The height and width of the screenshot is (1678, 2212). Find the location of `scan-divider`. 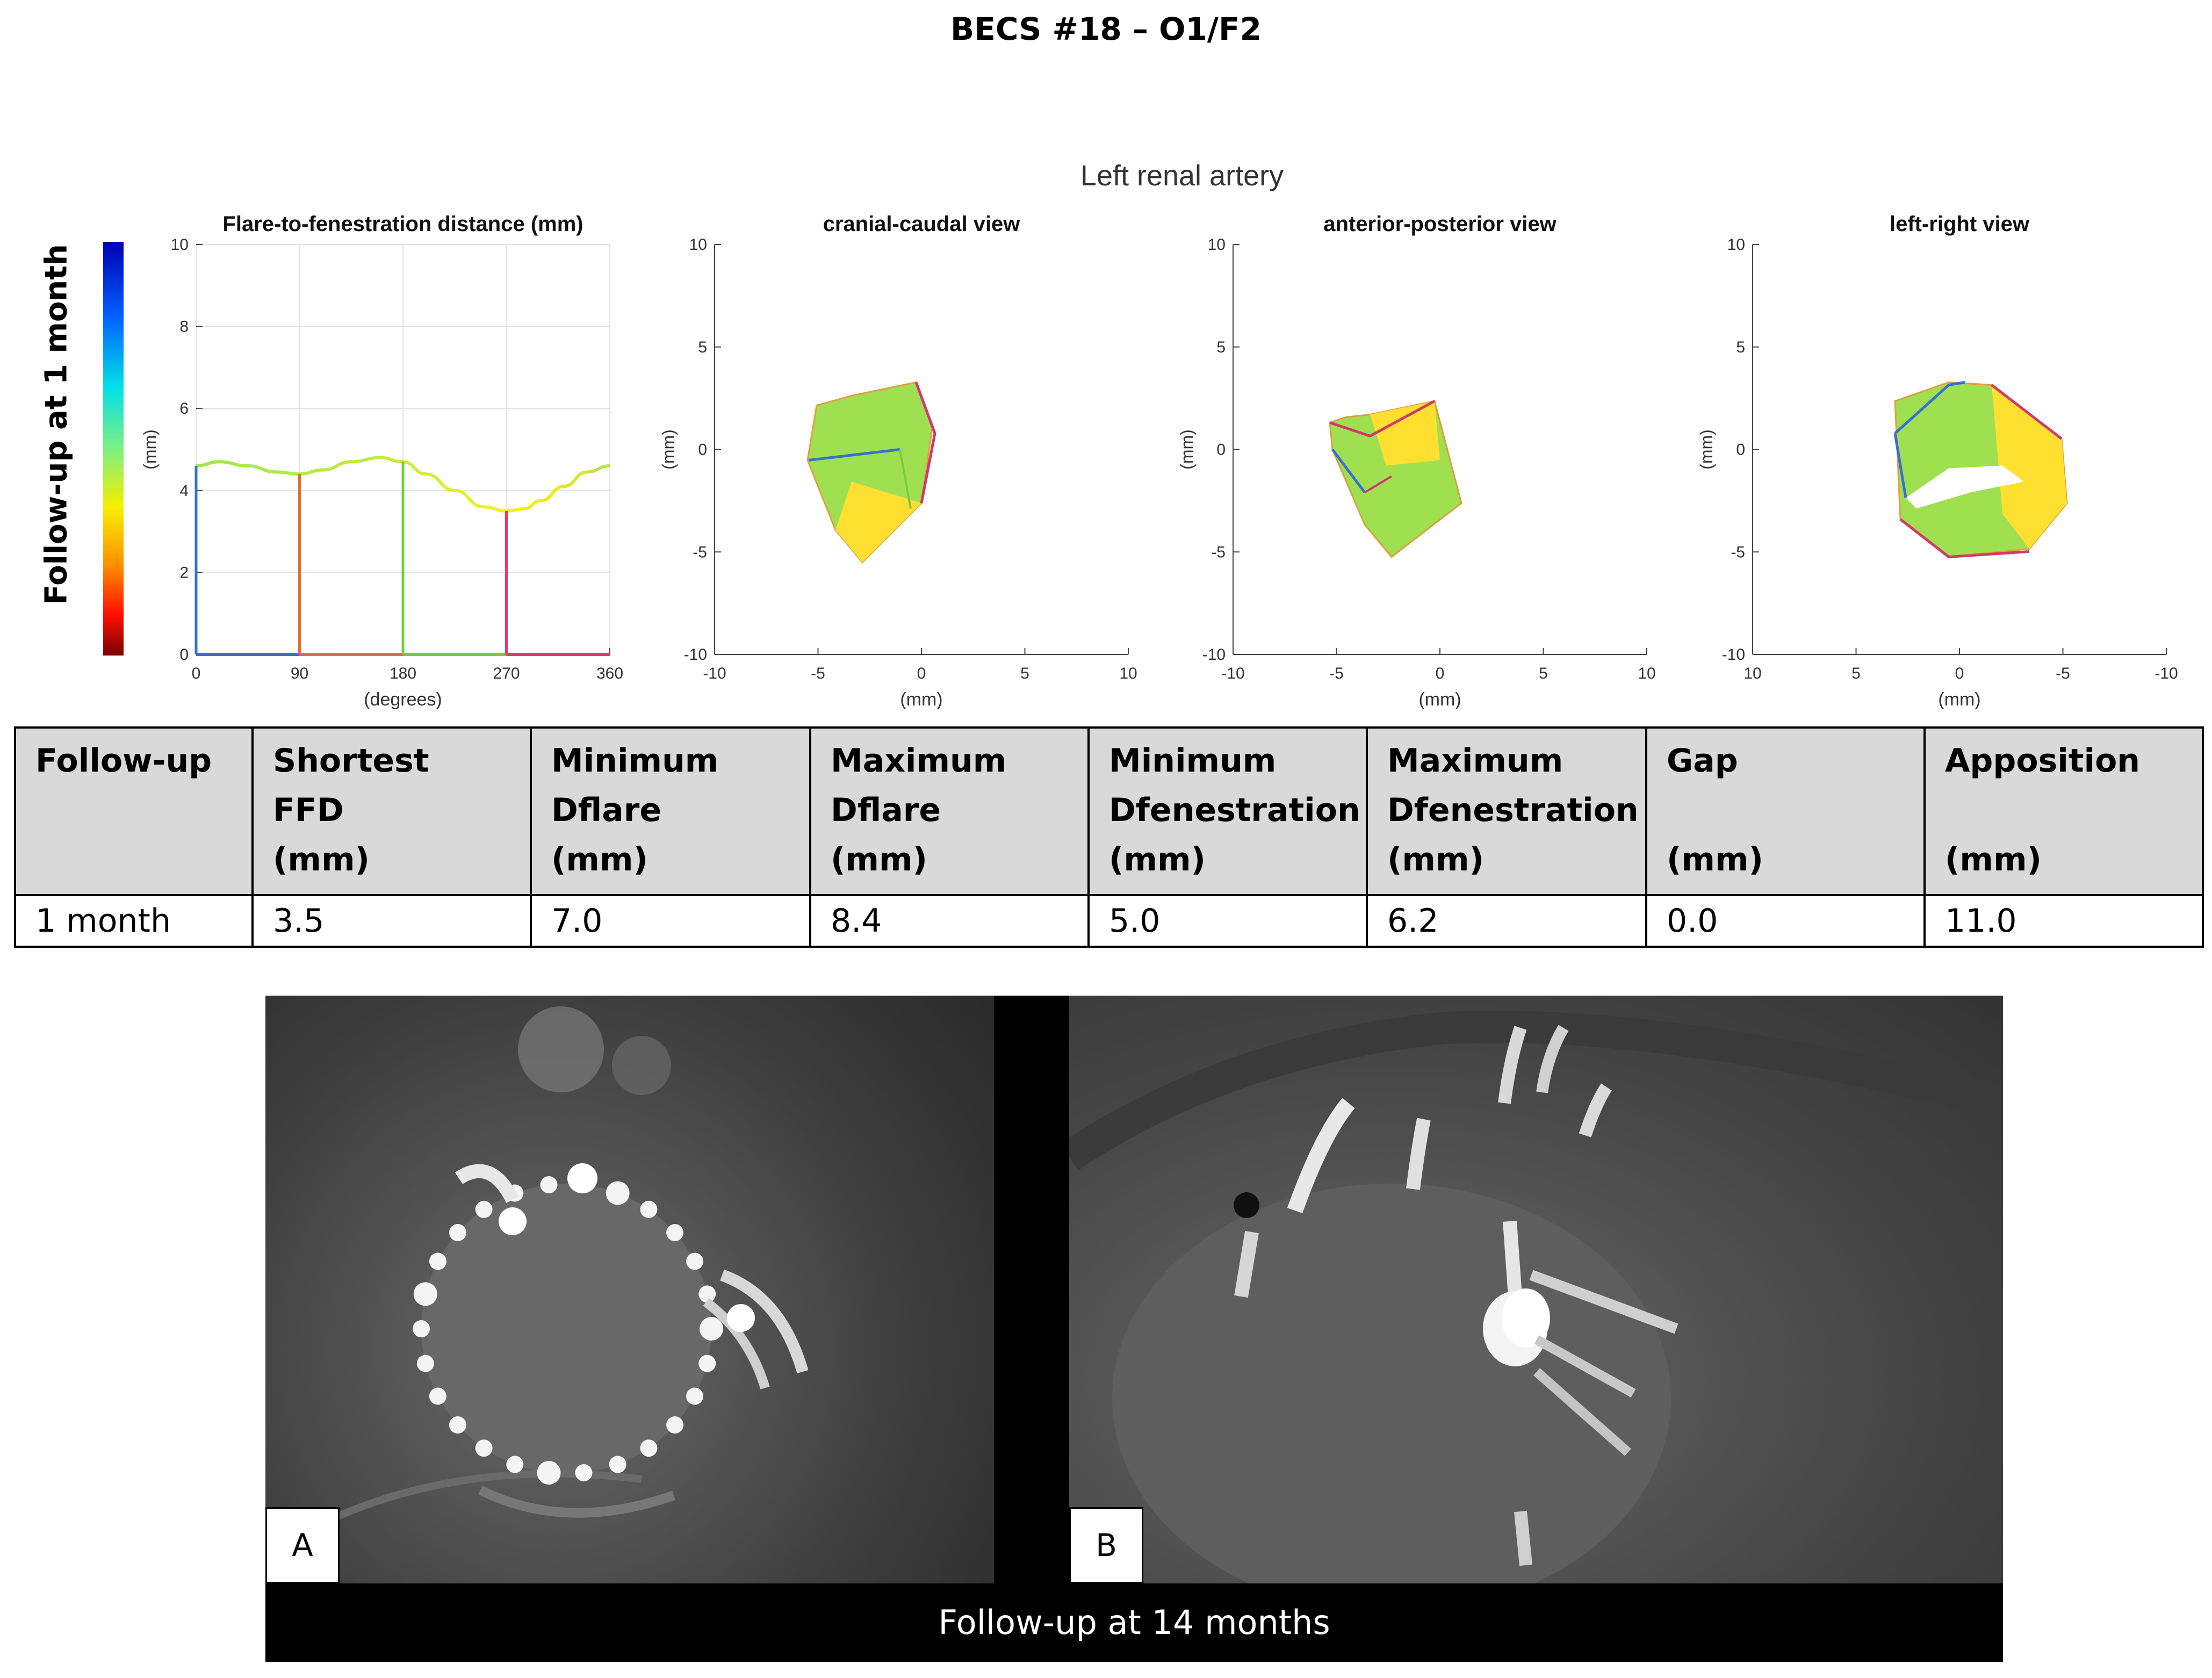

scan-divider is located at coordinates (1032, 1289).